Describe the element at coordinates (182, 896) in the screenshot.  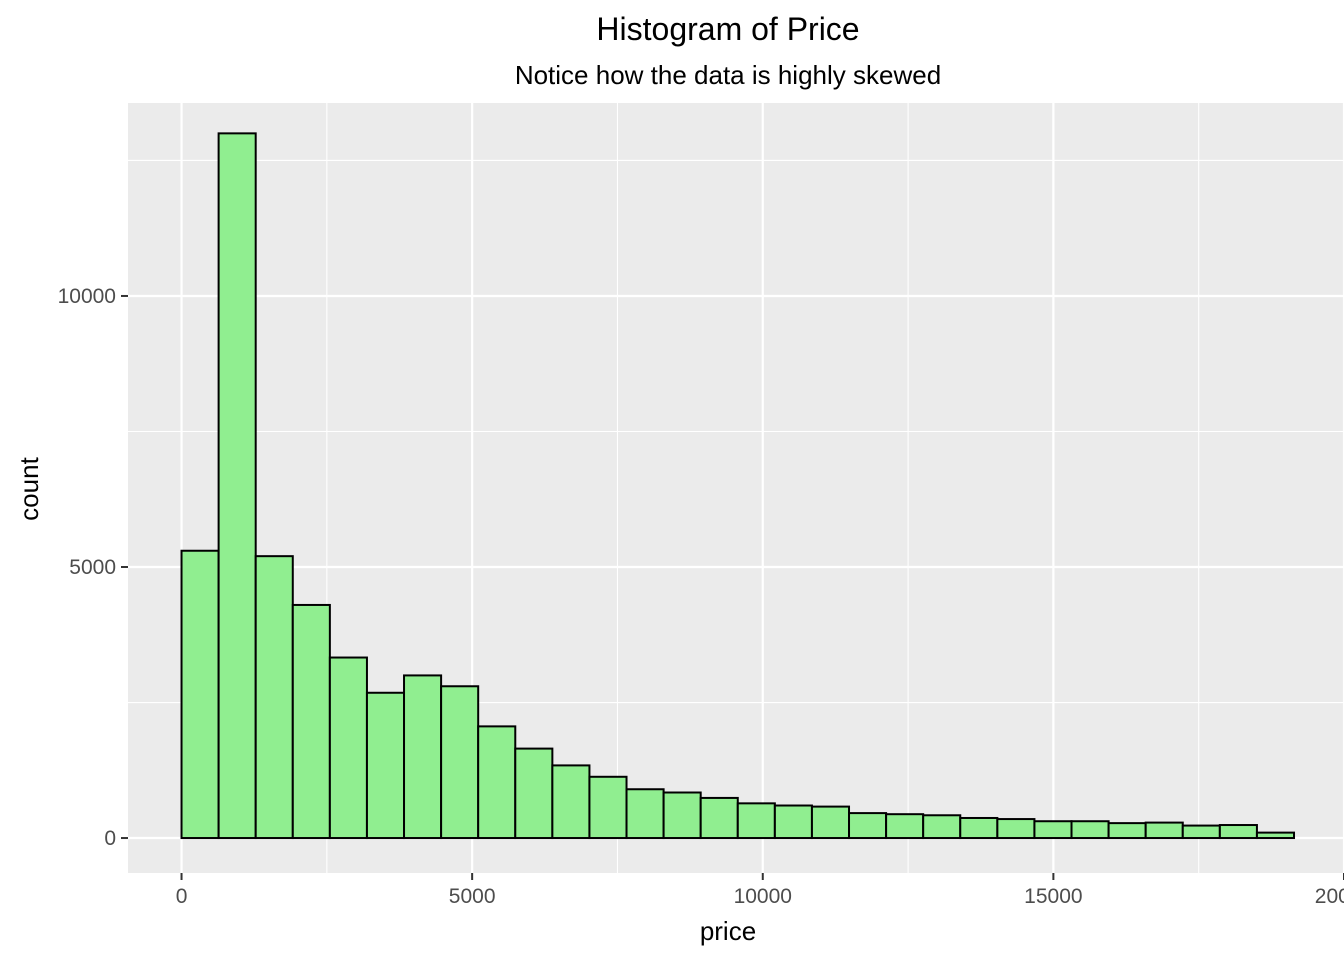
I see `x-tick-label: 0` at that location.